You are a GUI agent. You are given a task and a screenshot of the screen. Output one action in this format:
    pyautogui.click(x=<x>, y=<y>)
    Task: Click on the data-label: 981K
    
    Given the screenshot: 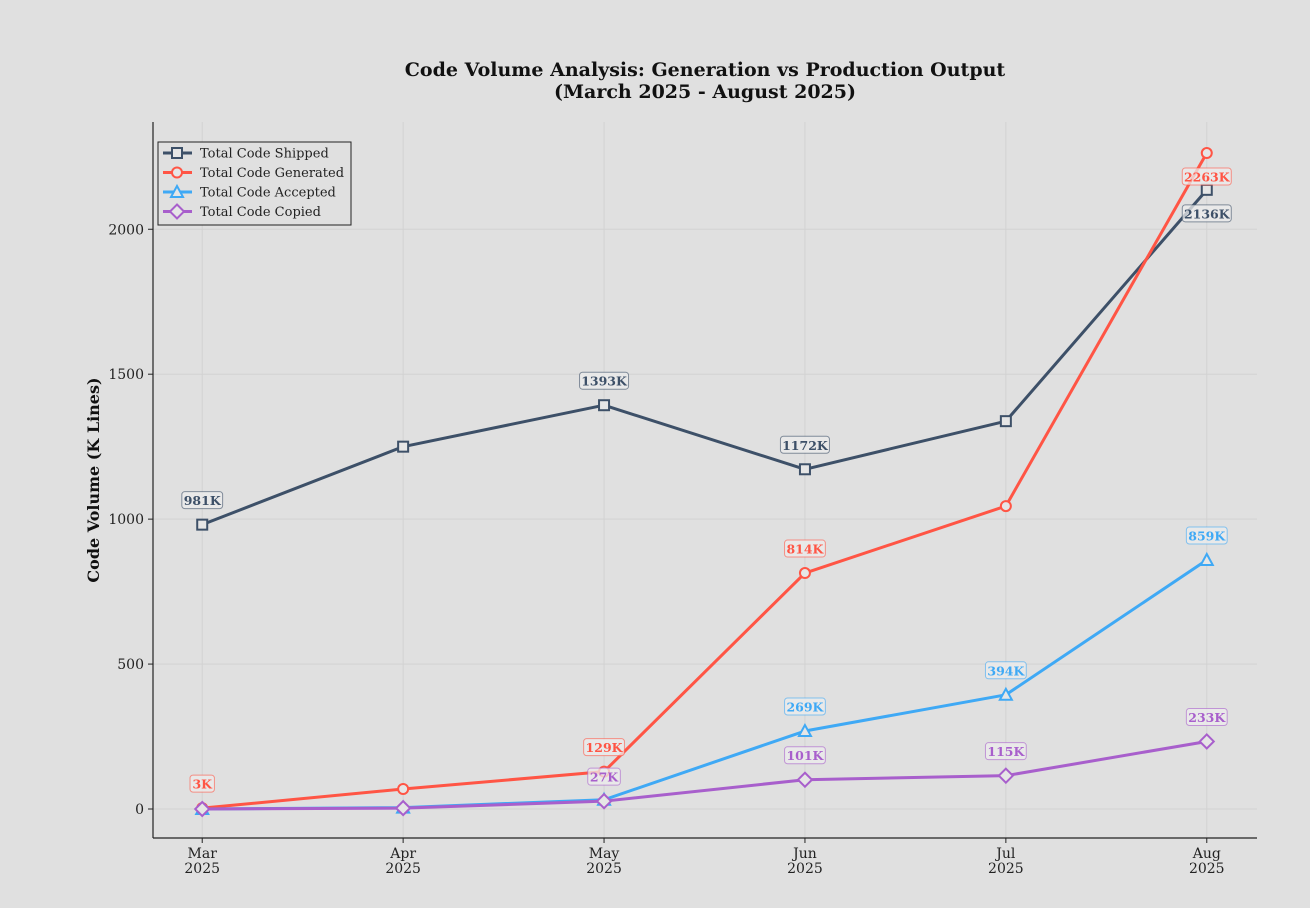 What is the action you would take?
    pyautogui.click(x=203, y=500)
    